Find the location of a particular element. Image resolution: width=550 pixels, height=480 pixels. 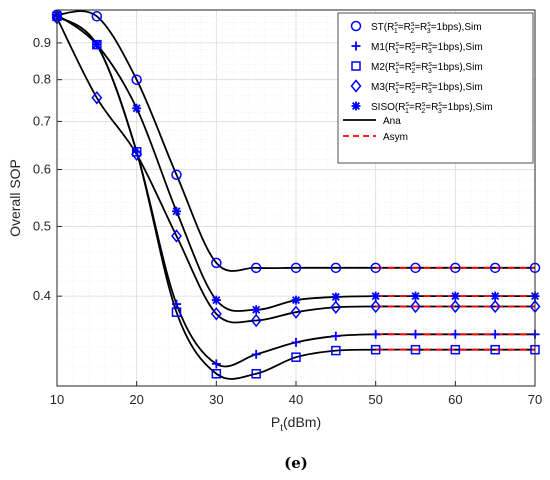

x-tick-label: 60 is located at coordinates (455, 399).